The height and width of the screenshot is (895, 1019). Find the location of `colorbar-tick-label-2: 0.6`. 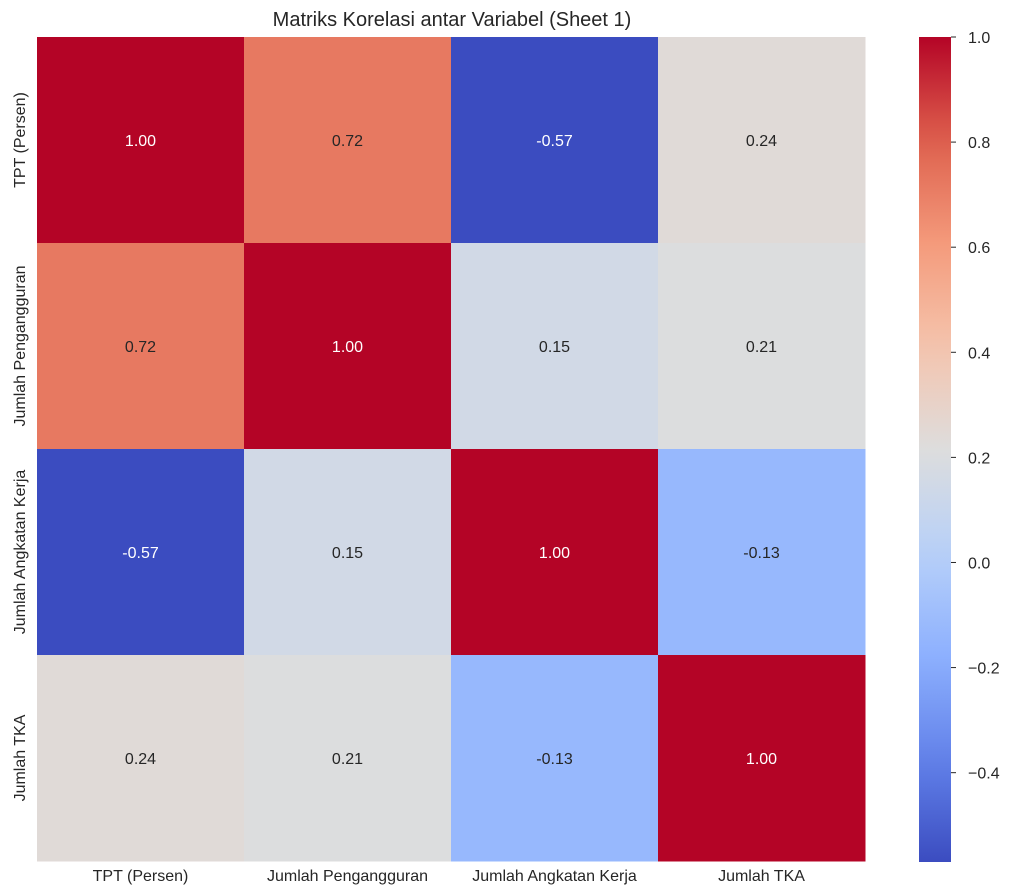

colorbar-tick-label-2: 0.6 is located at coordinates (979, 248).